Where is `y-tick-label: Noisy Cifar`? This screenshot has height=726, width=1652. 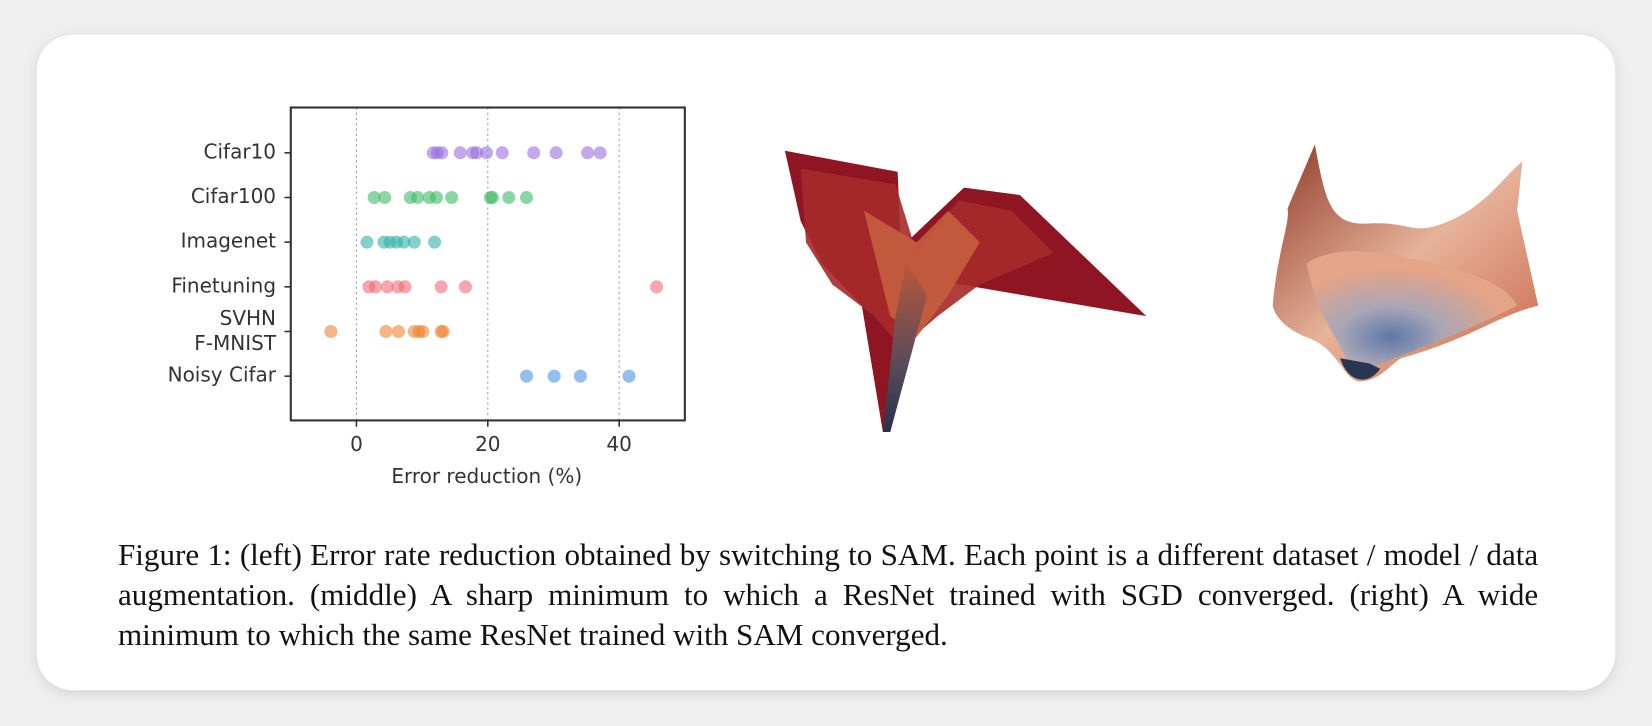
y-tick-label: Noisy Cifar is located at coordinates (222, 375).